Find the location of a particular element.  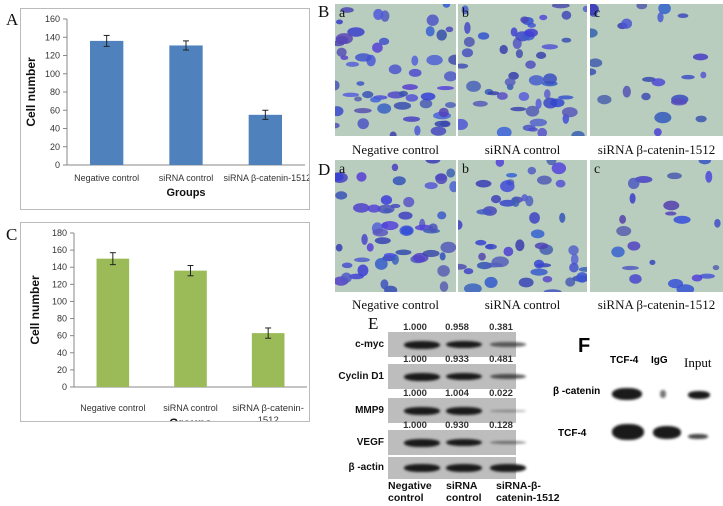

coip-lane-label: IgG is located at coordinates (659, 360).